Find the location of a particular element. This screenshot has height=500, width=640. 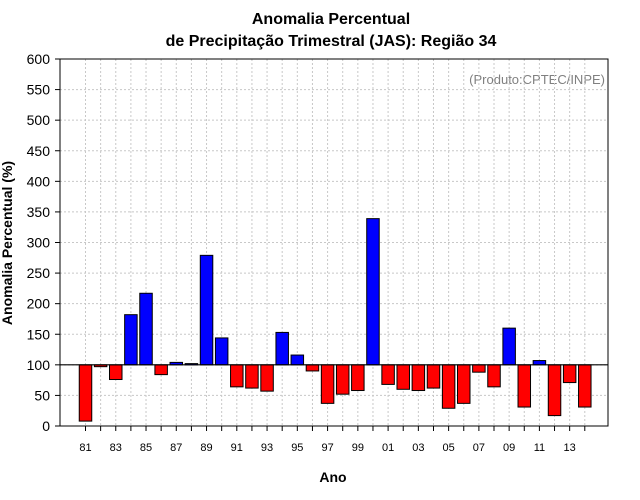

y-tick-label: 100 is located at coordinates (39, 365).